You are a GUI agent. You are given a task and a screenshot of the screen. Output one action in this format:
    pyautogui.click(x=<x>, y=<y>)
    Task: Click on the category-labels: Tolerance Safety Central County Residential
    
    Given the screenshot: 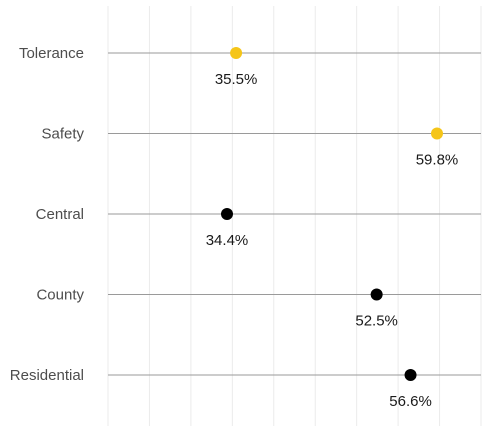 What is the action you would take?
    pyautogui.click(x=47, y=214)
    